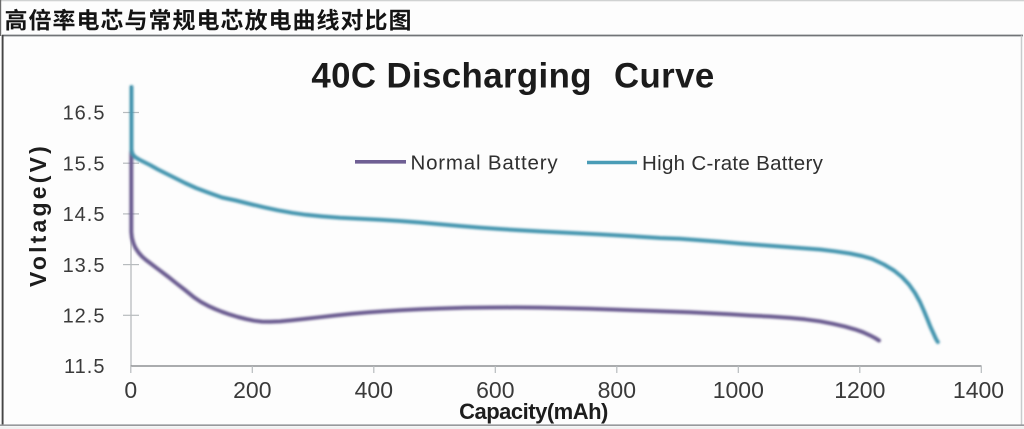 The width and height of the screenshot is (1024, 429). Describe the element at coordinates (84, 317) in the screenshot. I see `svg-text: 12.5` at that location.